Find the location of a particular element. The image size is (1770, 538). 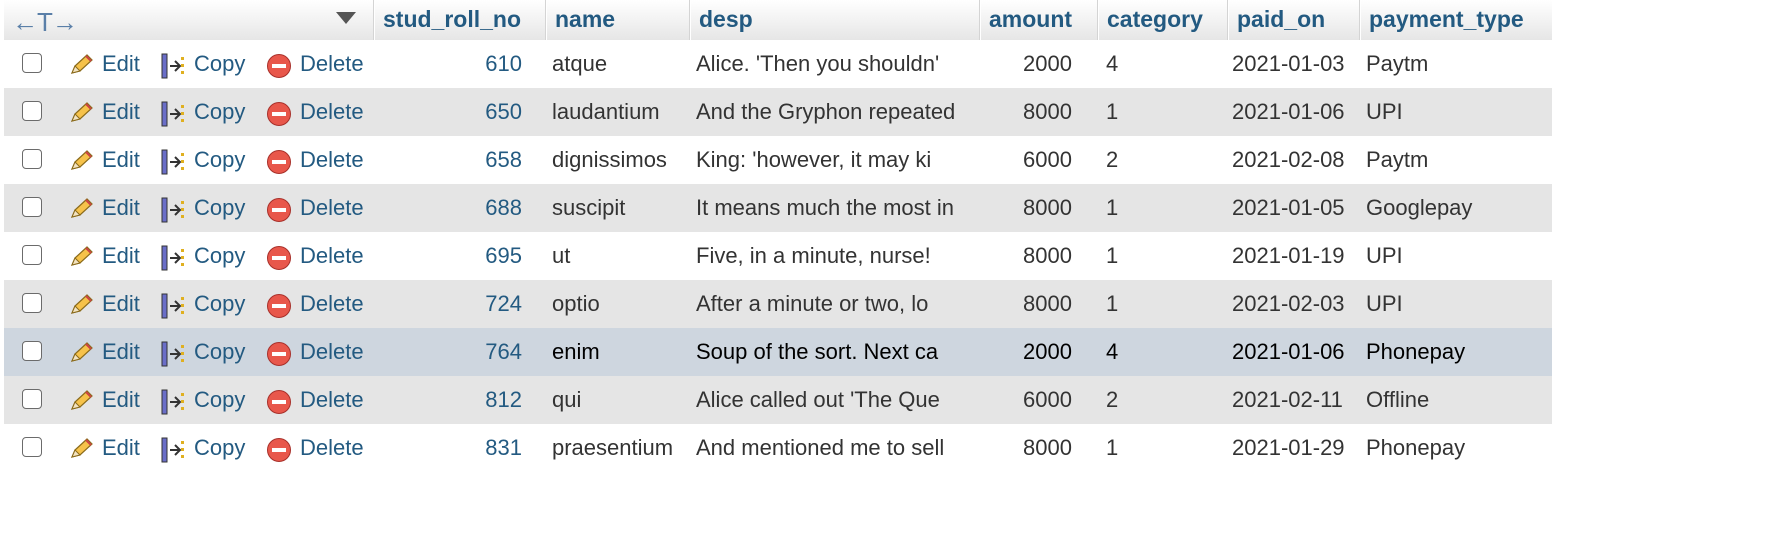

column-header-payment-type: payment_type is located at coordinates (1456, 20).